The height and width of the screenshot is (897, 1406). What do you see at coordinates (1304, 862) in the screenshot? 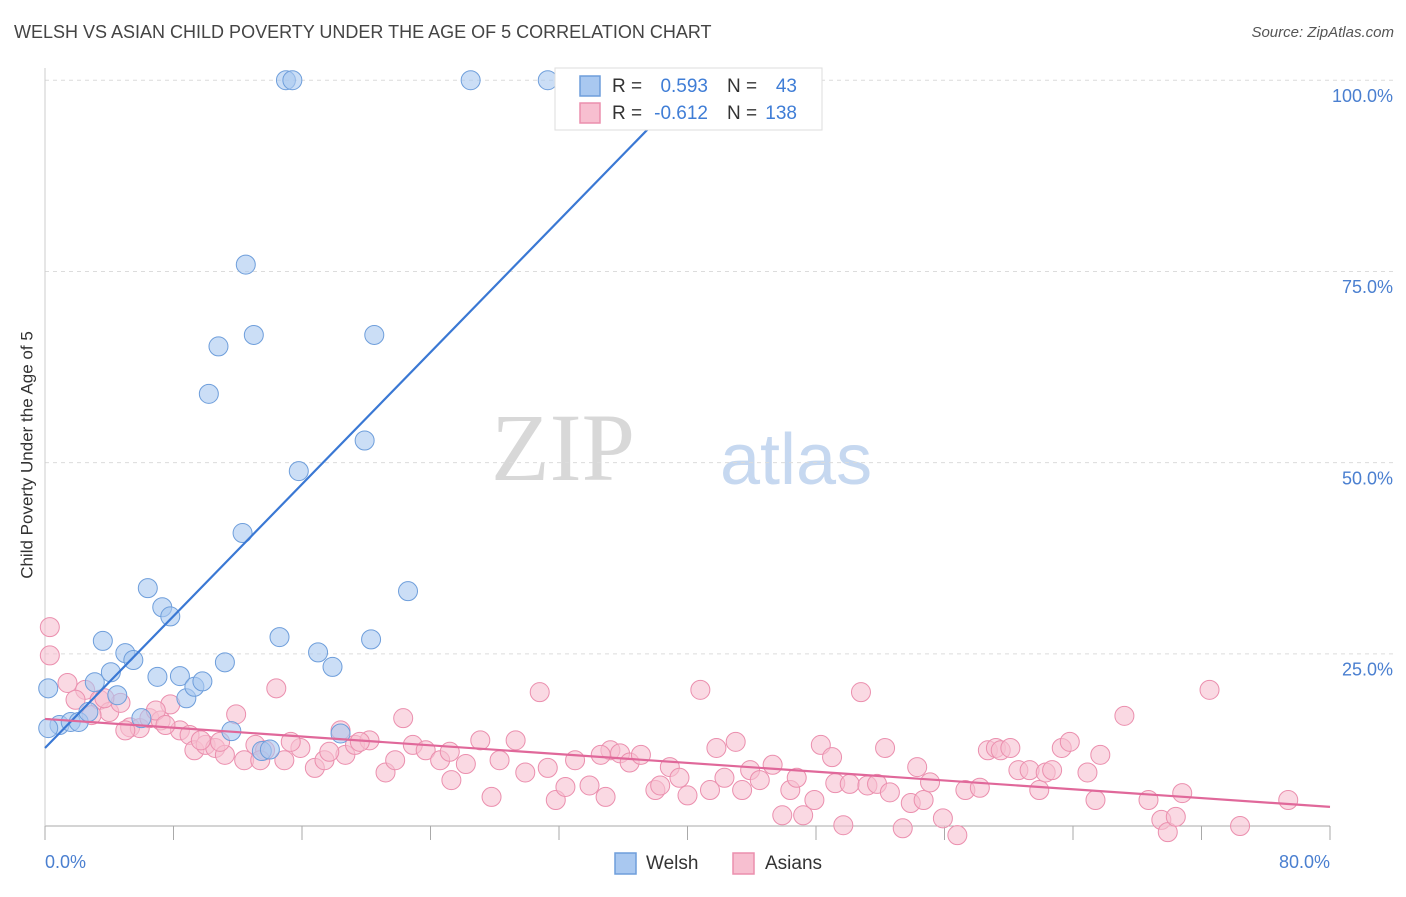
I see `x-tick-label: 80.0%` at bounding box center [1304, 862].